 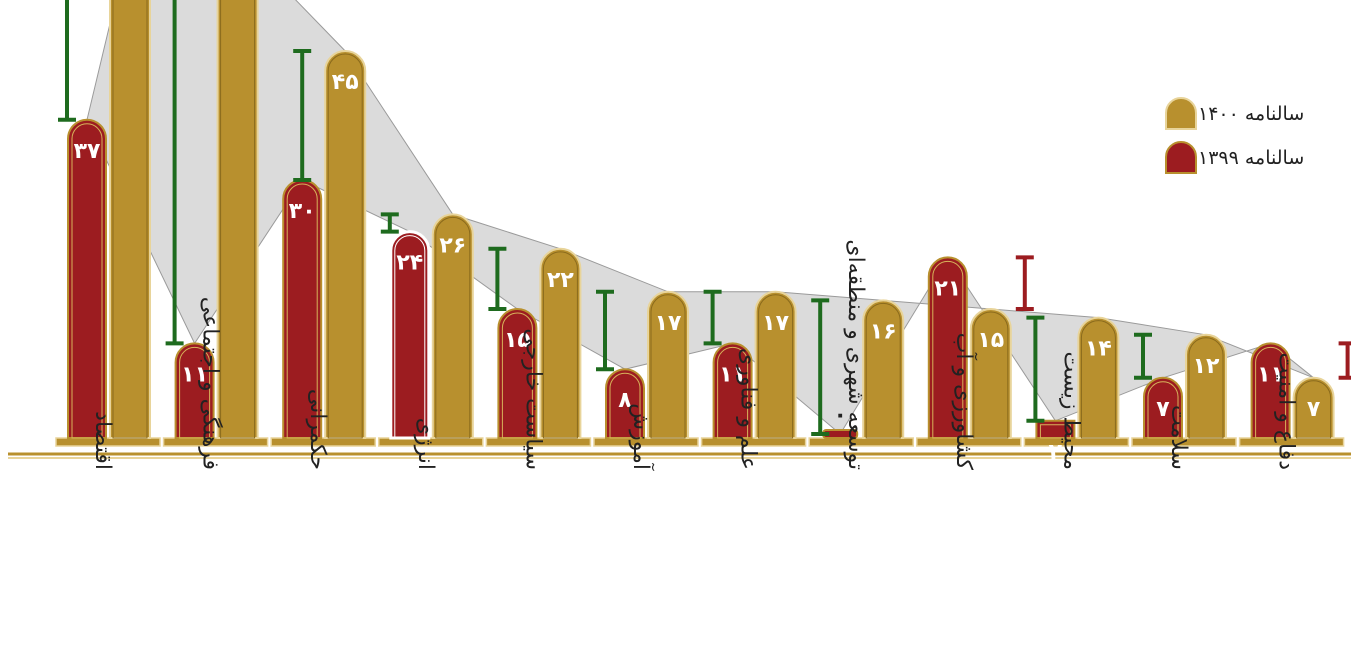 I want to click on category-label: اقتصاد, so click(x=102, y=440).